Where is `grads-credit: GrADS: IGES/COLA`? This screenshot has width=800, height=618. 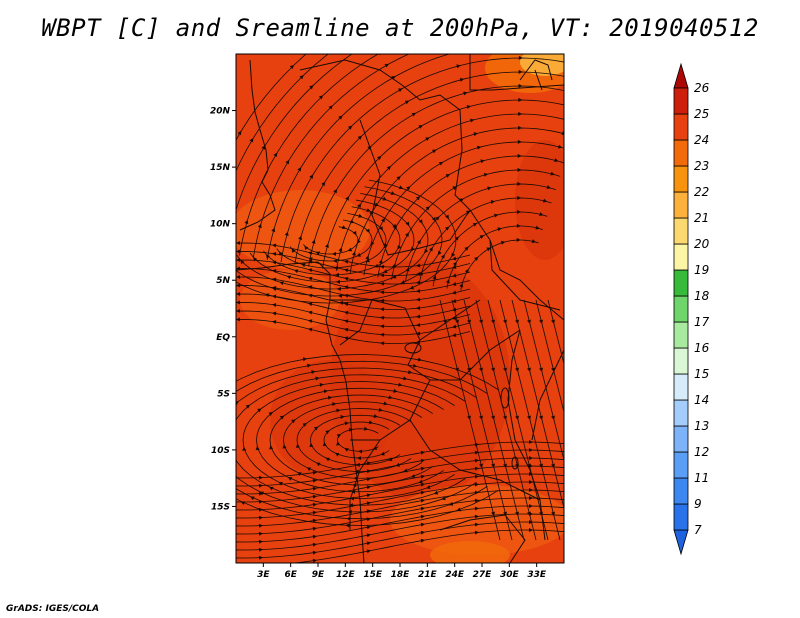 grads-credit: GrADS: IGES/COLA is located at coordinates (53, 609).